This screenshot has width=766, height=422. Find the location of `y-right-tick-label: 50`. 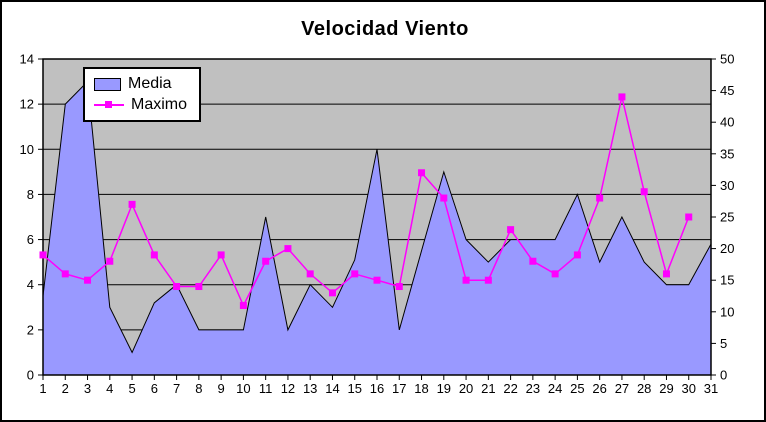

y-right-tick-label: 50 is located at coordinates (727, 59).